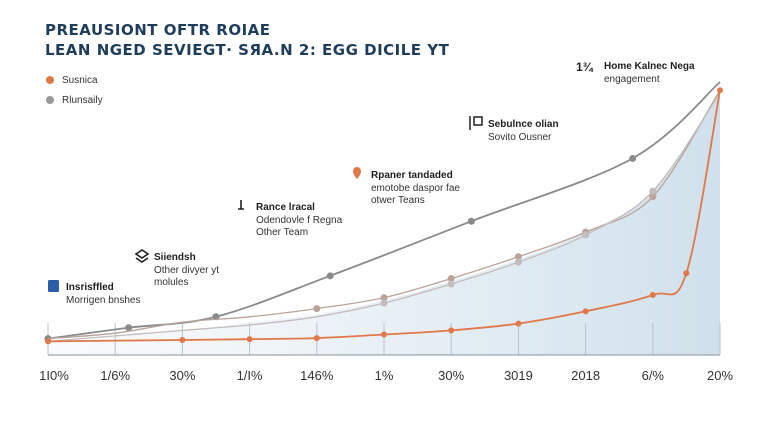  What do you see at coordinates (520, 137) in the screenshot?
I see `annotation-subtitle: Sovito Ousner` at bounding box center [520, 137].